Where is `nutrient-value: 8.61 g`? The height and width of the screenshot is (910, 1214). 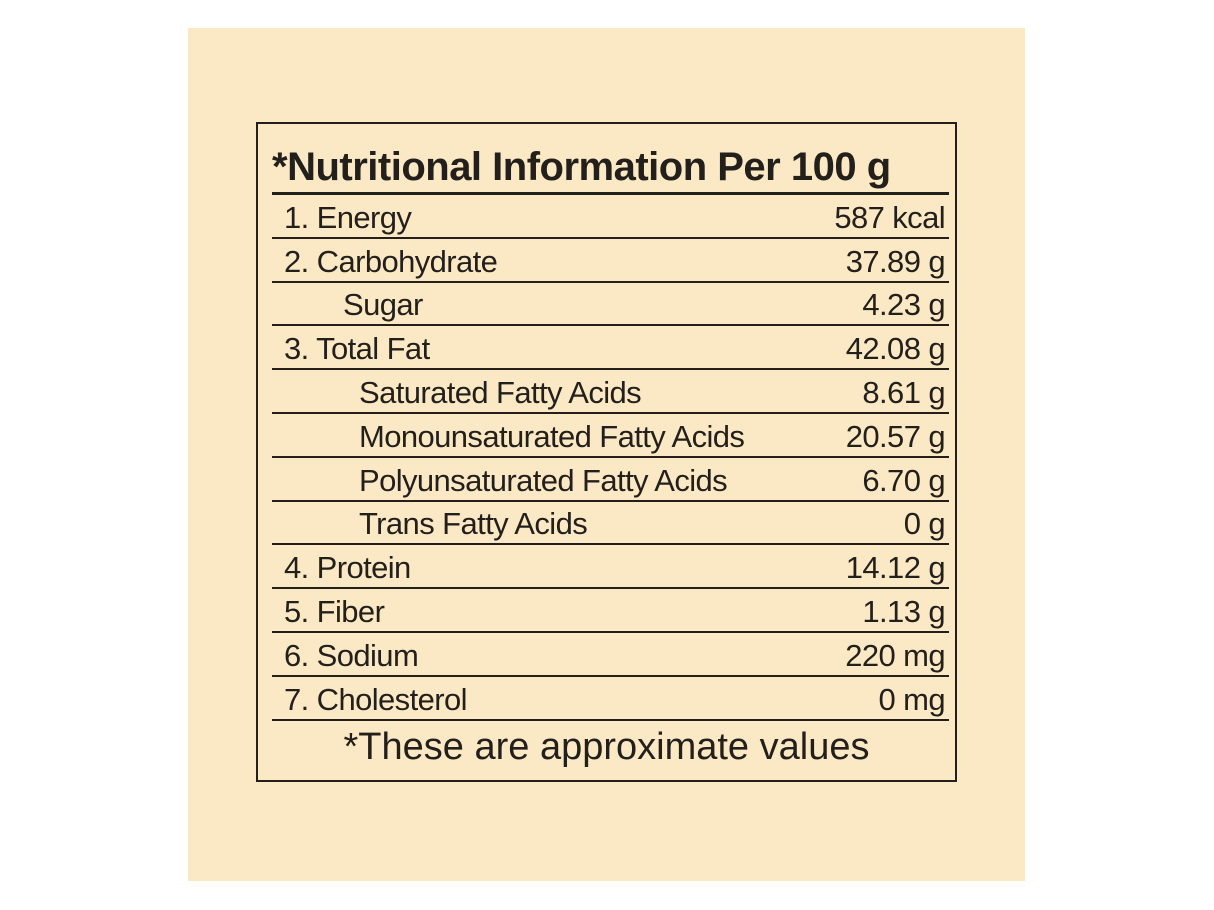 nutrient-value: 8.61 g is located at coordinates (903, 392).